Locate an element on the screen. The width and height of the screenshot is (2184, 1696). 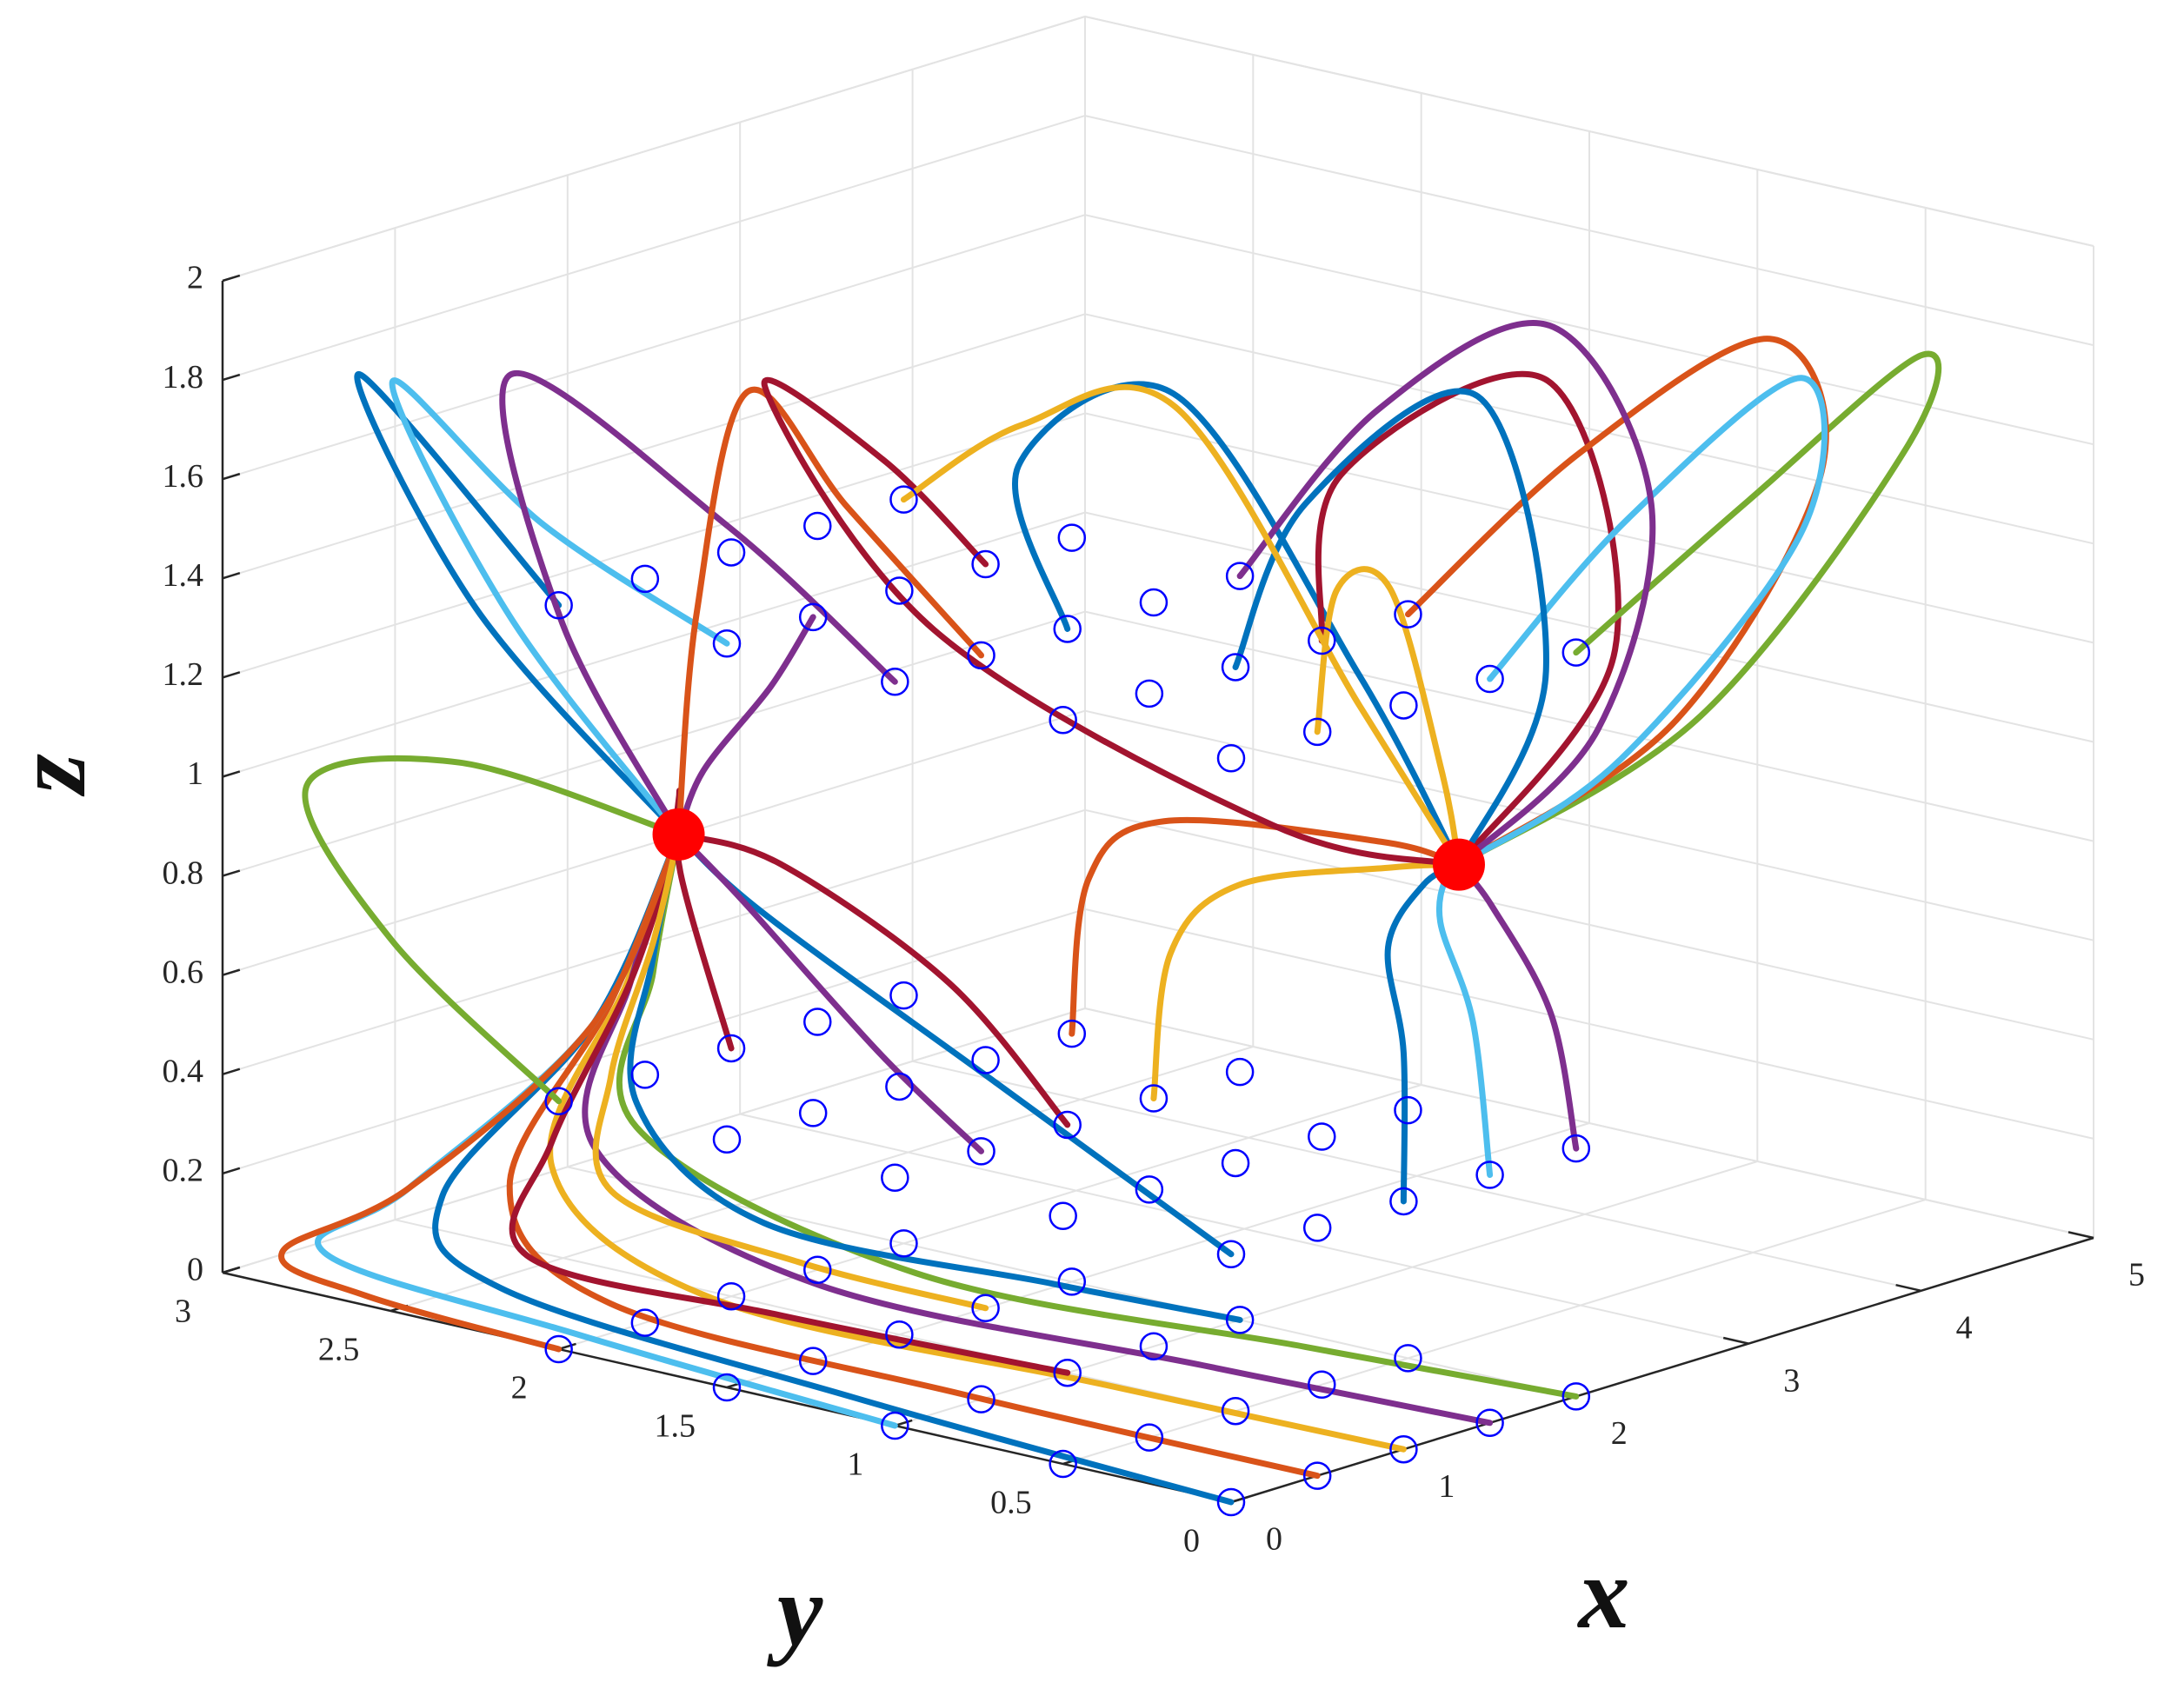
y-tick-label: 3 is located at coordinates (183, 1312).